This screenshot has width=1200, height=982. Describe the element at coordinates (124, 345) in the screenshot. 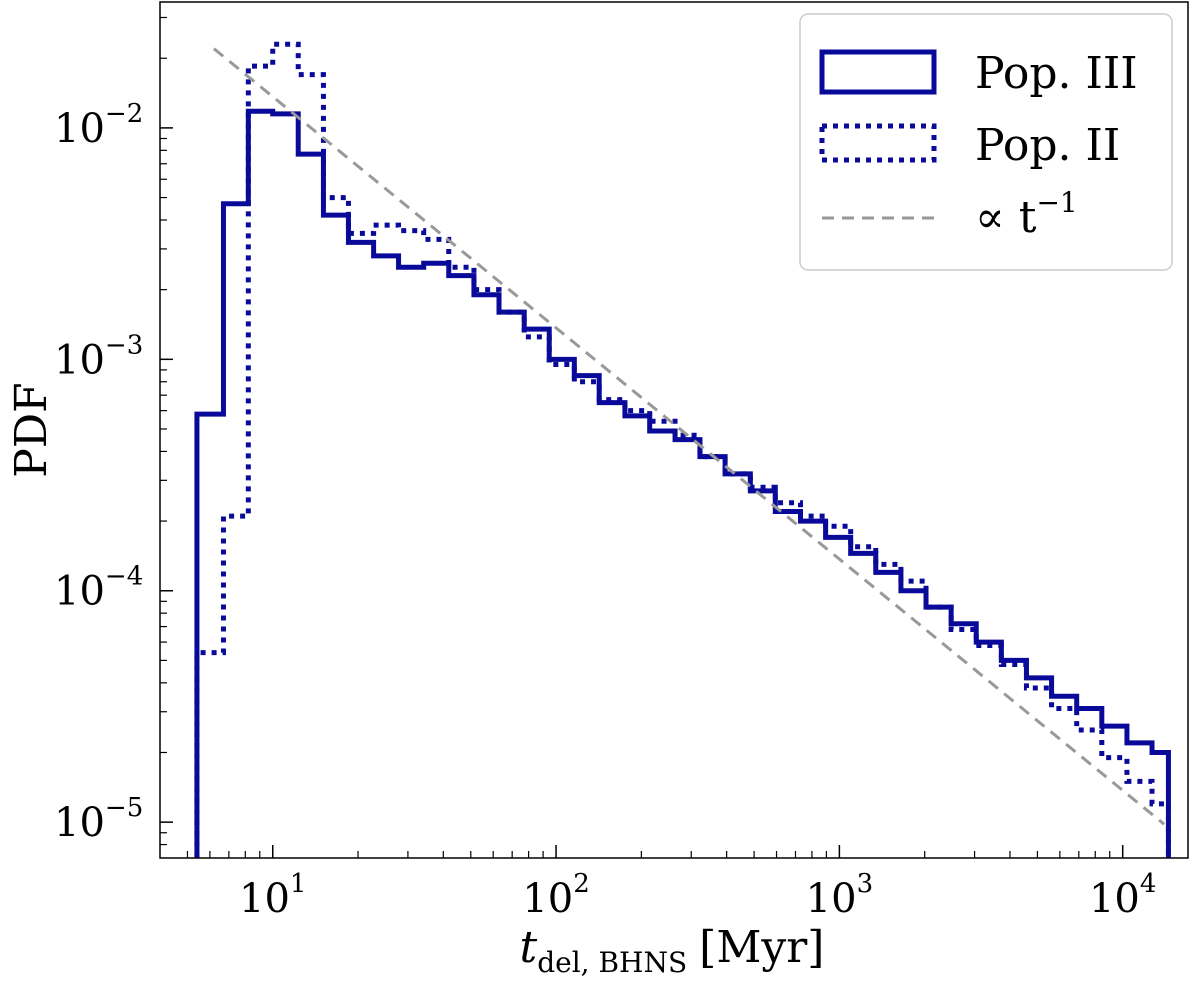

I see `y-tick-label-exp: −3` at that location.